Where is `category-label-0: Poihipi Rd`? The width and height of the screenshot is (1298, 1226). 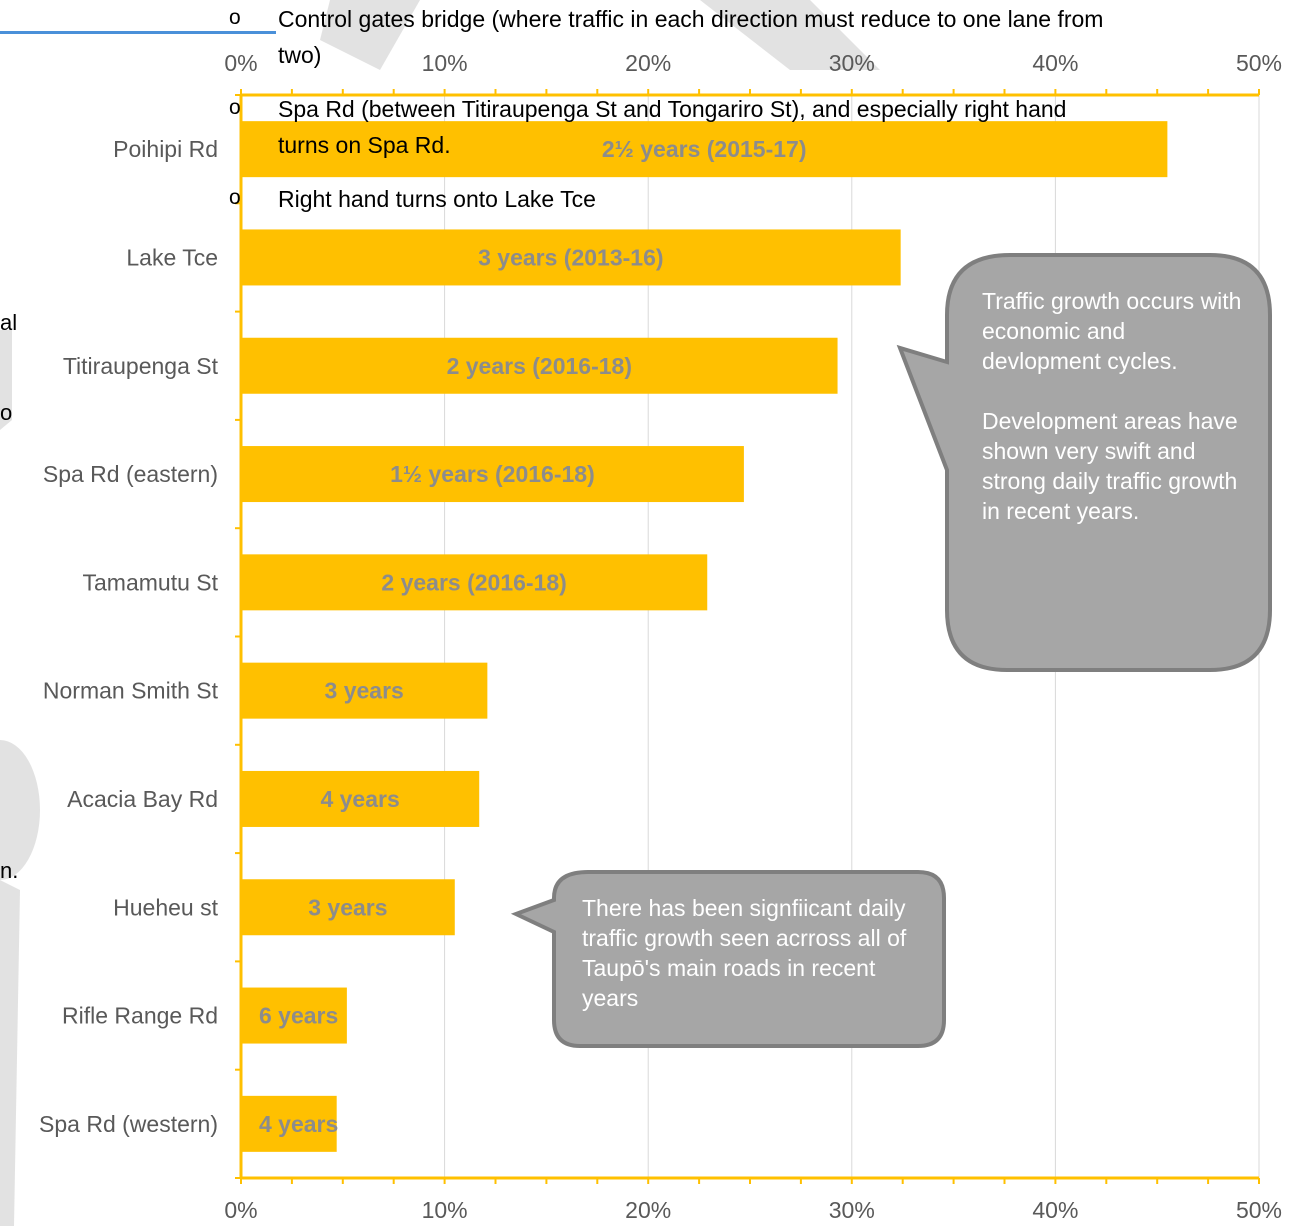
category-label-0: Poihipi Rd is located at coordinates (165, 149).